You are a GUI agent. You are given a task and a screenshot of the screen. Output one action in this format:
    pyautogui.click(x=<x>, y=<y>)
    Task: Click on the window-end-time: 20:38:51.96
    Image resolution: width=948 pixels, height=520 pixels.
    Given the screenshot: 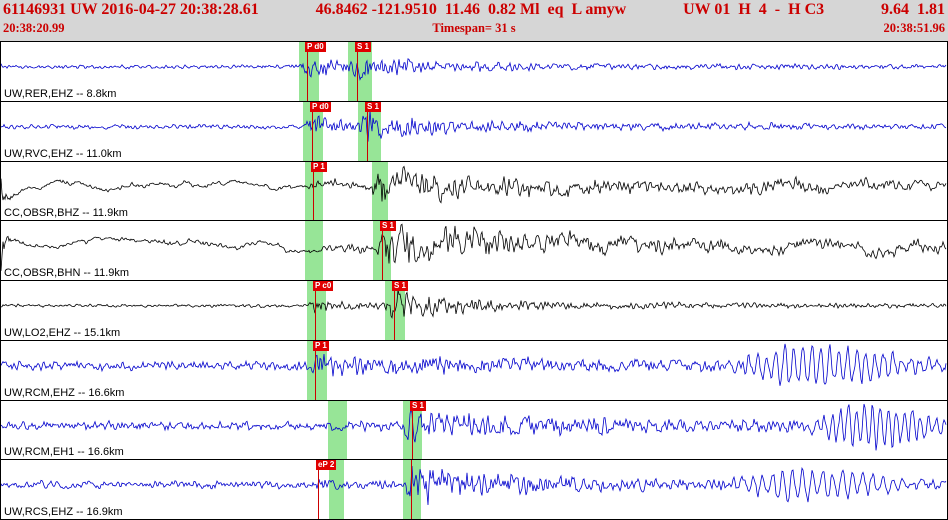 What is the action you would take?
    pyautogui.click(x=914, y=28)
    